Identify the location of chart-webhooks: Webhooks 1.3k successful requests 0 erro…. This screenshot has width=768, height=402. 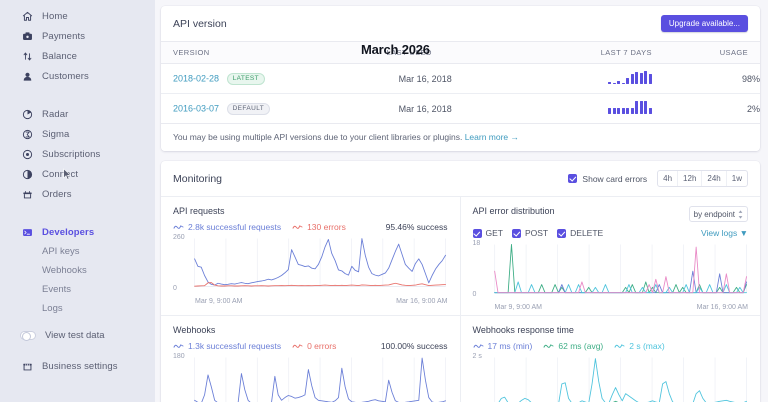
(311, 358).